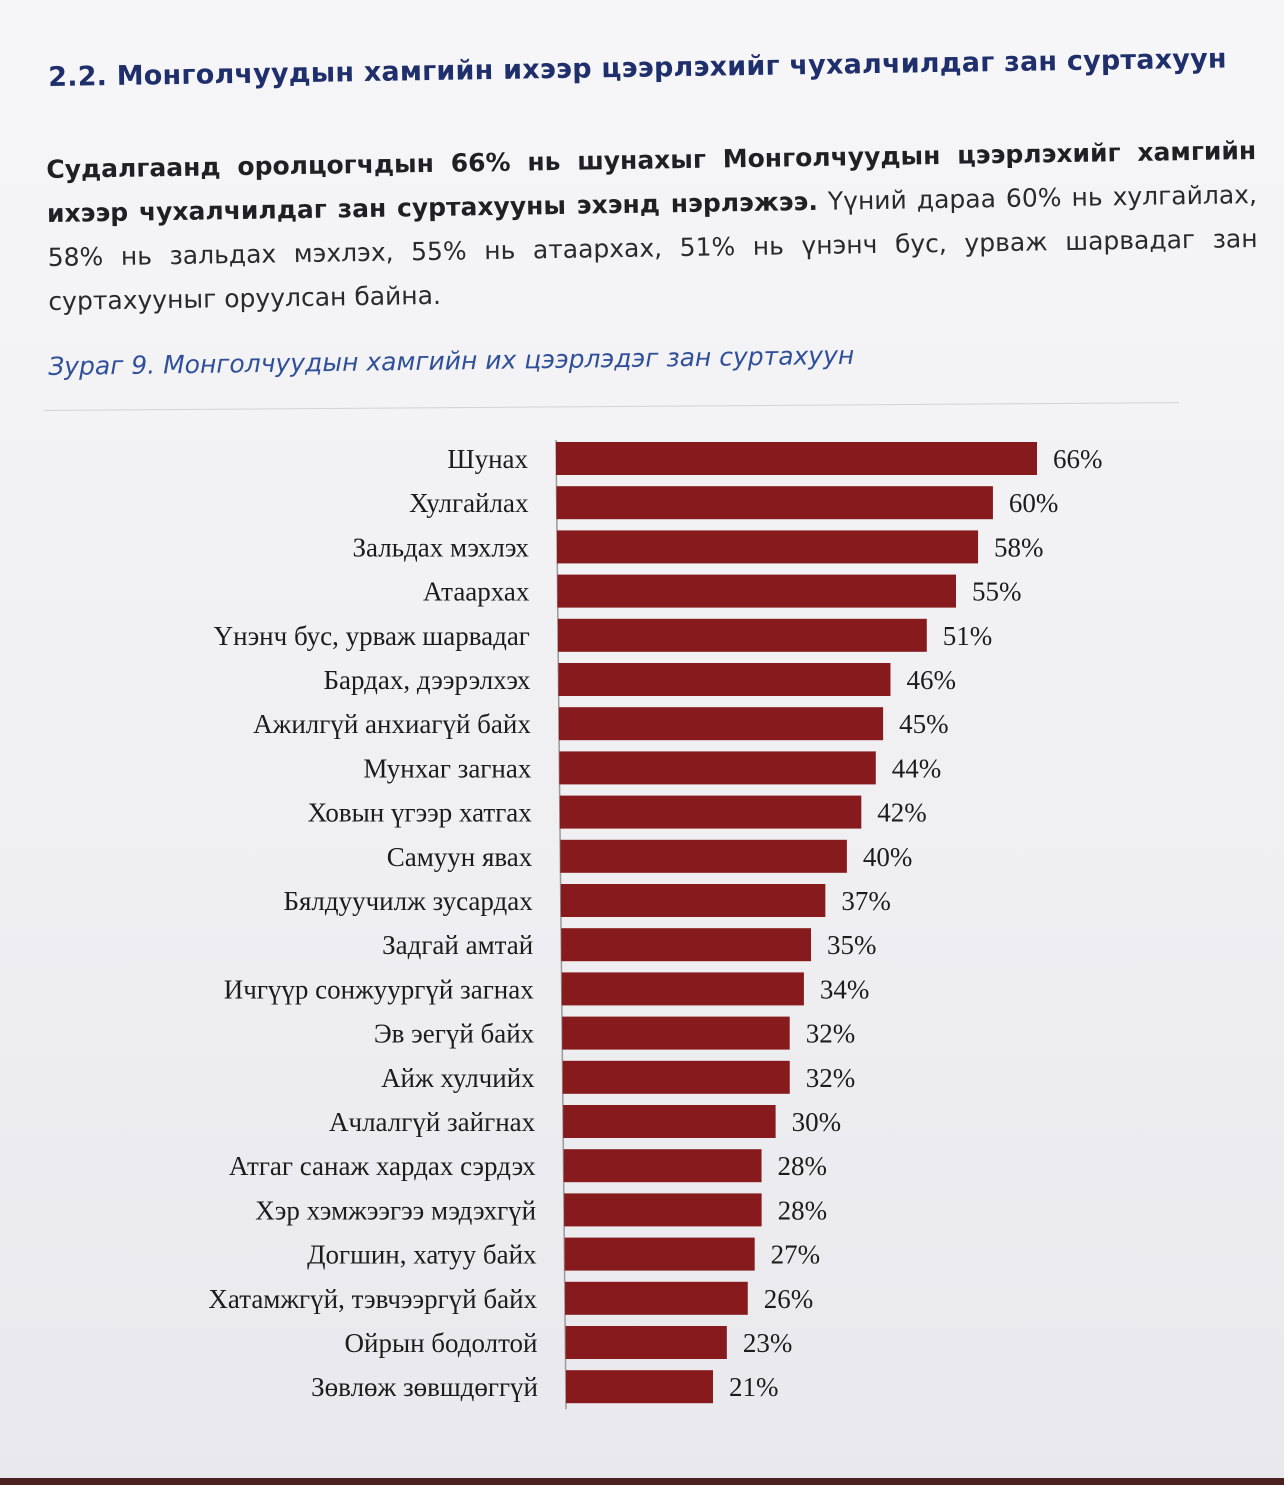 The image size is (1284, 1485). Describe the element at coordinates (408, 901) in the screenshot. I see `category-label: Бялдуучилж зусардах` at that location.